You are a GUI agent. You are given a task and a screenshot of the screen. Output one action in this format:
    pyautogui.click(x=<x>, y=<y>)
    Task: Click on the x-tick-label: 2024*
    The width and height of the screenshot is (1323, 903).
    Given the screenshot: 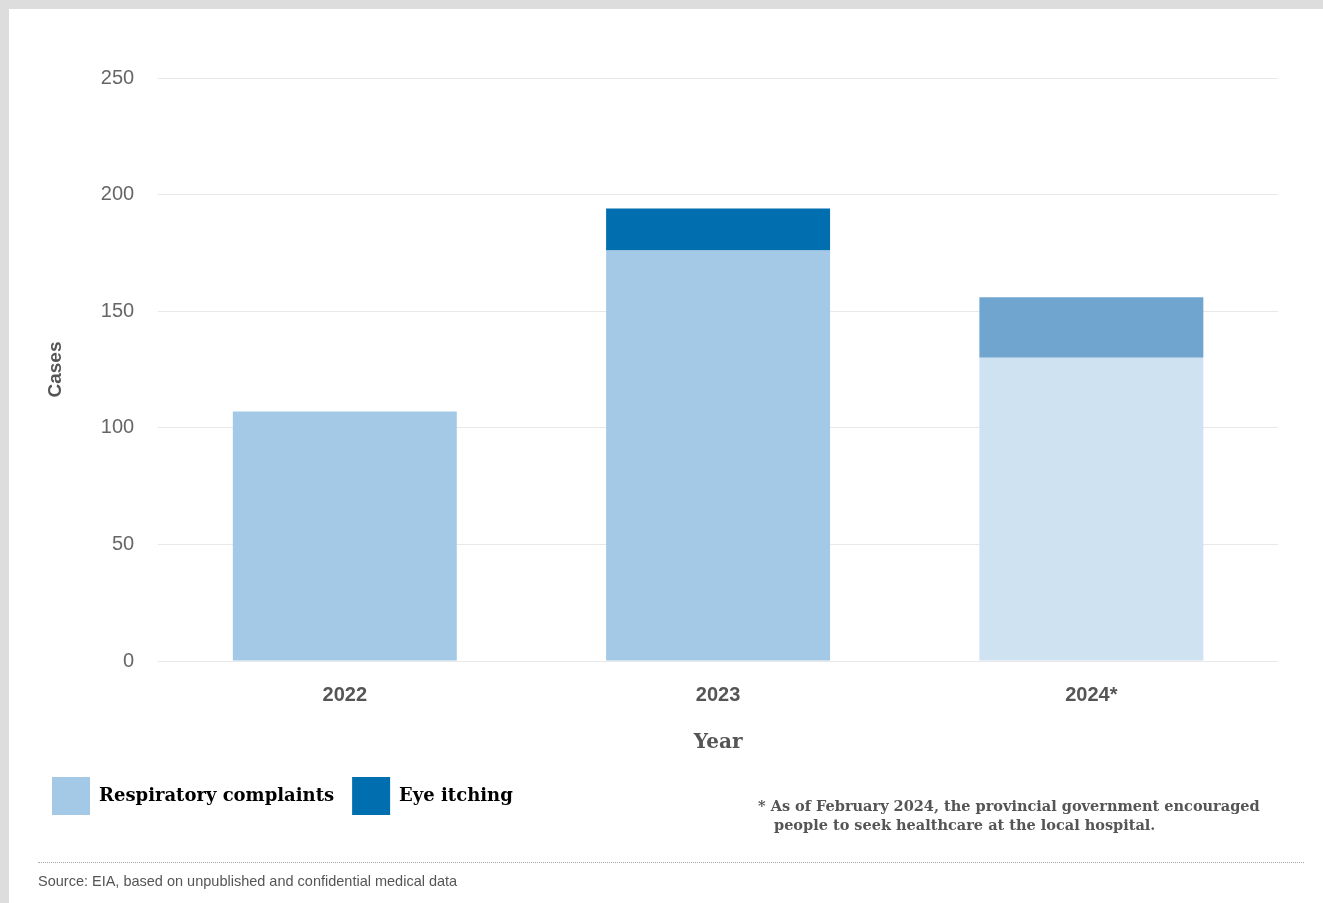 What is the action you would take?
    pyautogui.click(x=1091, y=693)
    